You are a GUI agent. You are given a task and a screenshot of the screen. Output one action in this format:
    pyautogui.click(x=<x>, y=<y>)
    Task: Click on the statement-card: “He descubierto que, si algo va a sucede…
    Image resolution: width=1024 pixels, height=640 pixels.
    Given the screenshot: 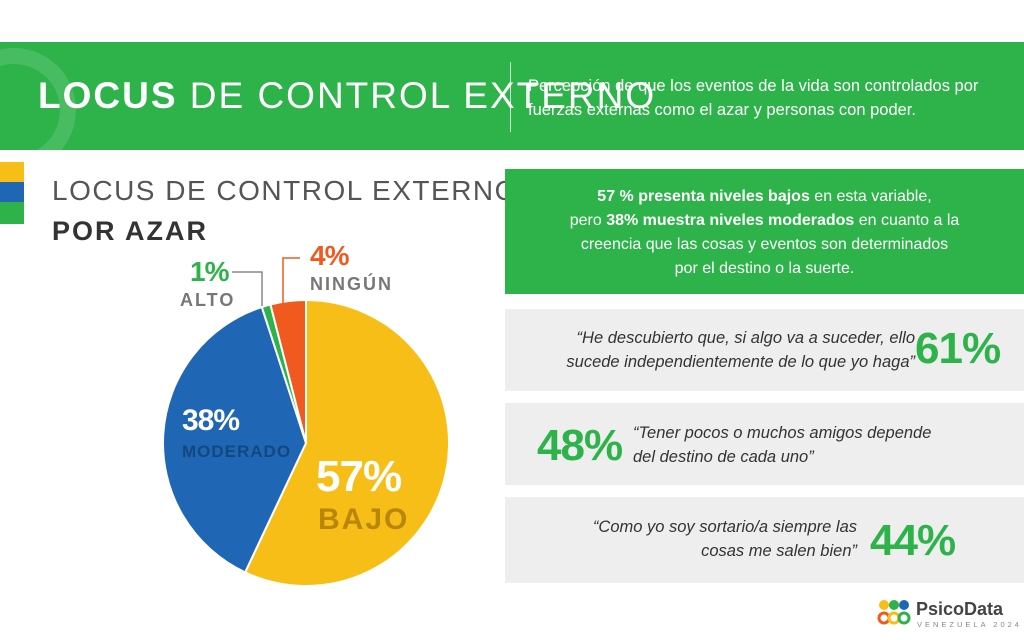 What is the action you would take?
    pyautogui.click(x=764, y=350)
    